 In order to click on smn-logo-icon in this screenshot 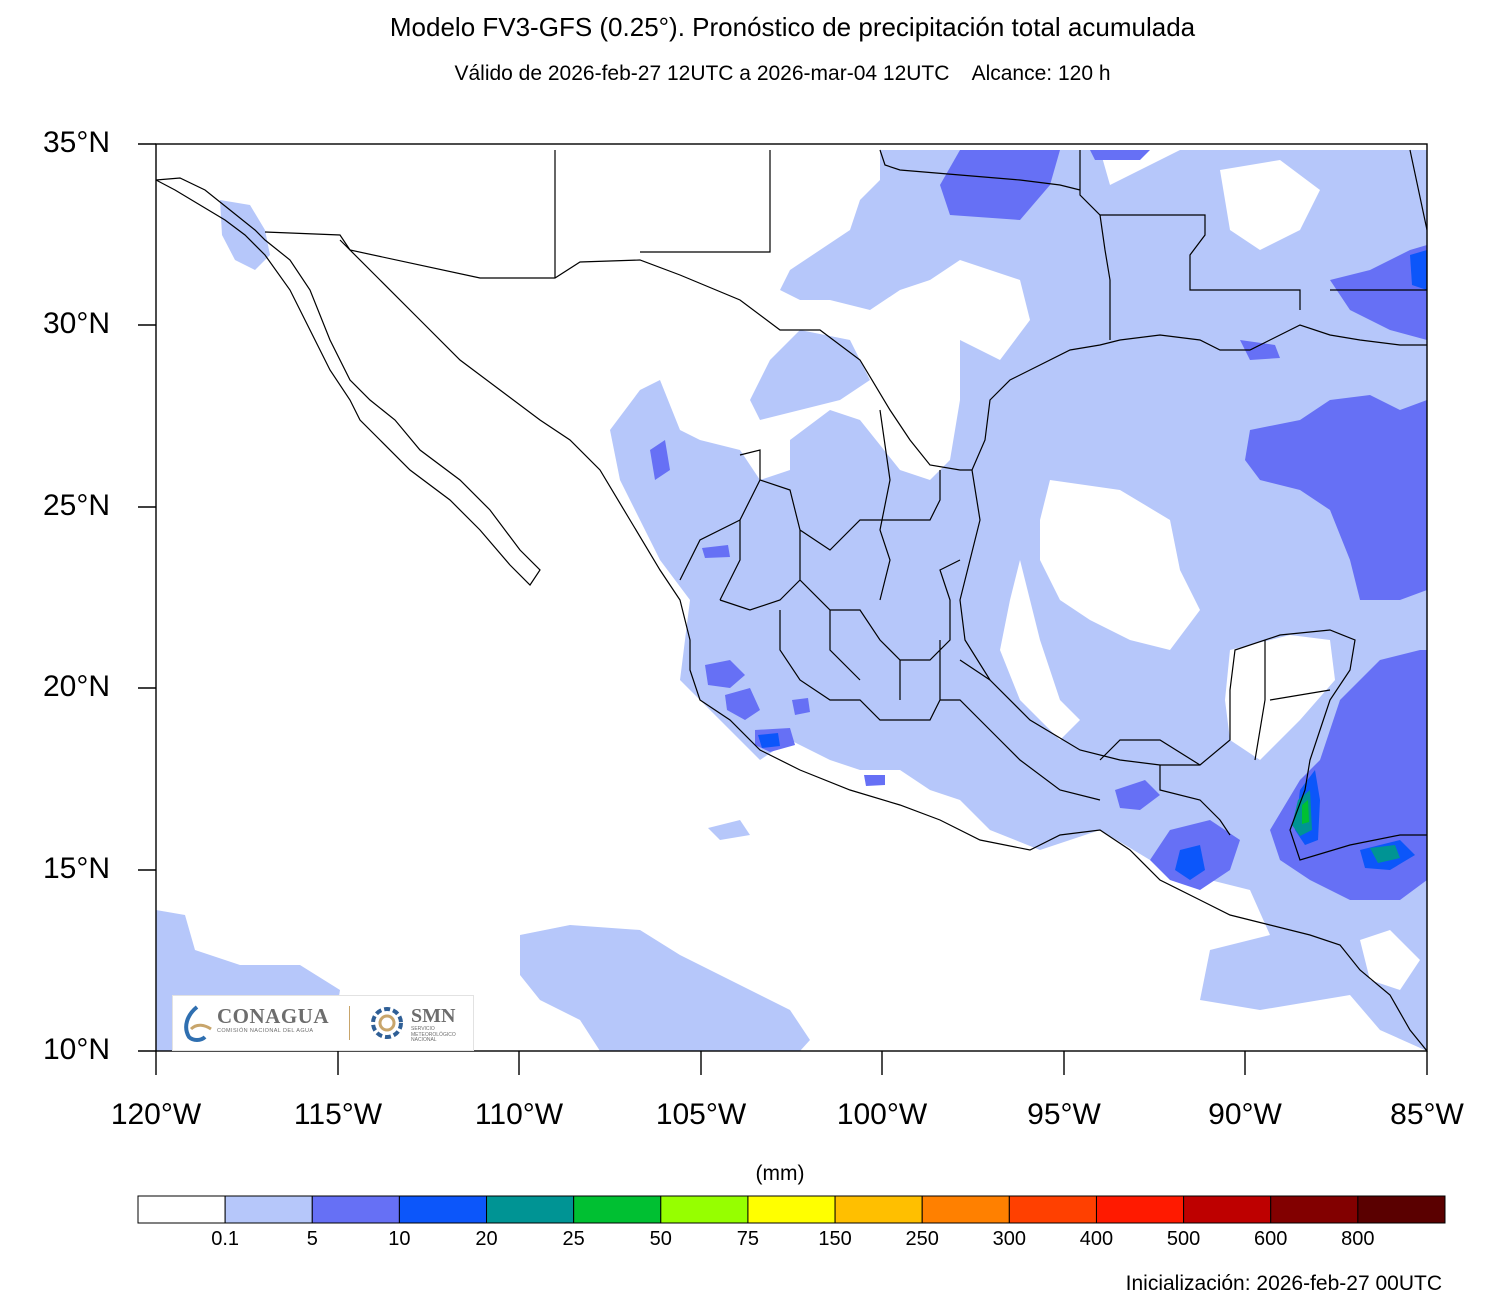, I will do `click(387, 1023)`.